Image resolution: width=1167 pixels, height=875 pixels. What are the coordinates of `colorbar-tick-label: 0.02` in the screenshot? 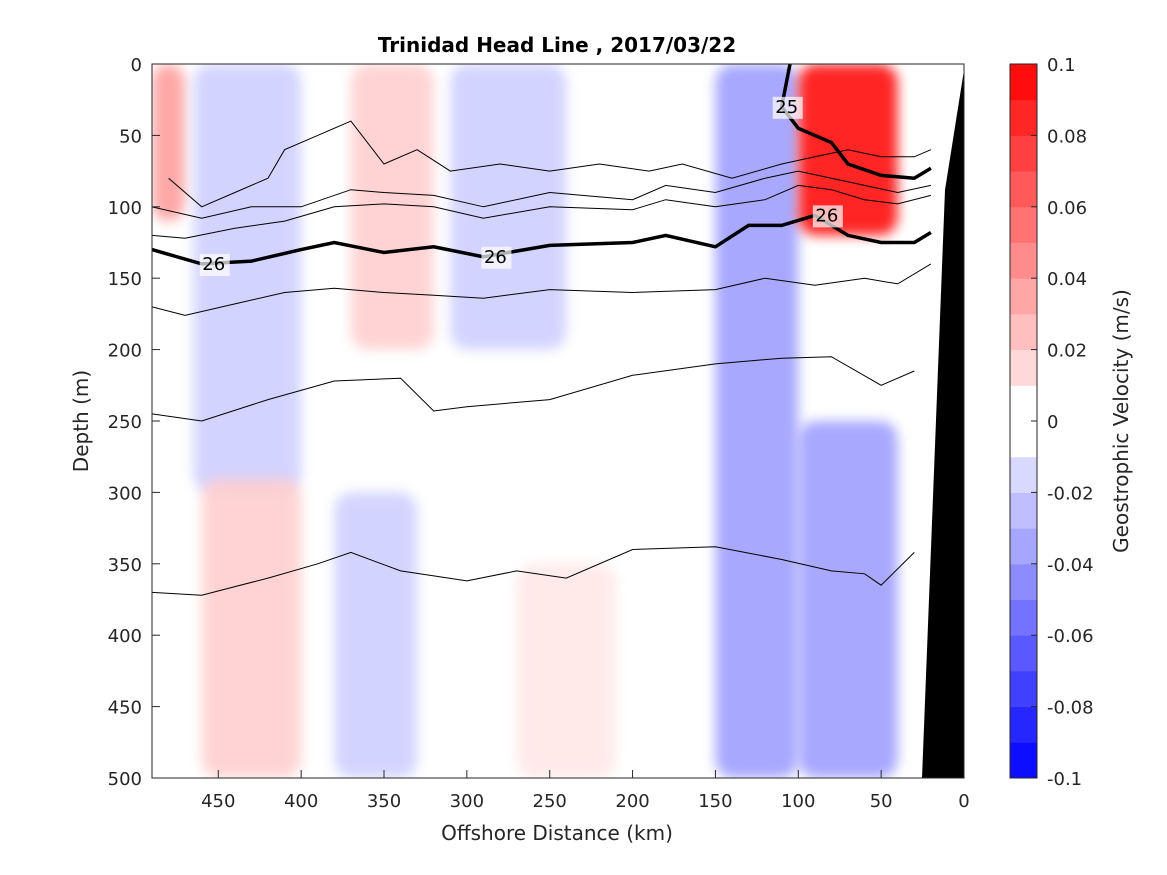 It's located at (1067, 351).